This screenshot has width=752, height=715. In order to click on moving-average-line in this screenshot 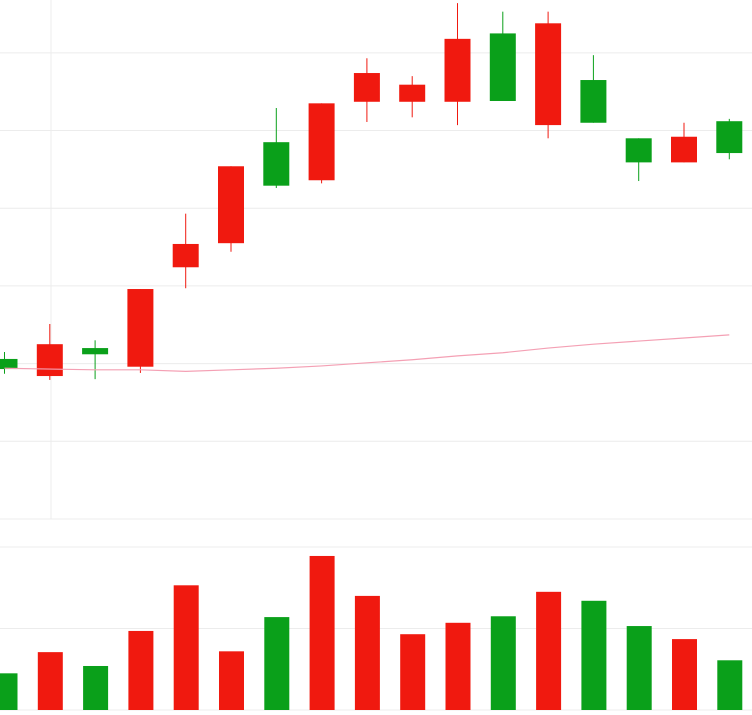, I will do `click(367, 353)`.